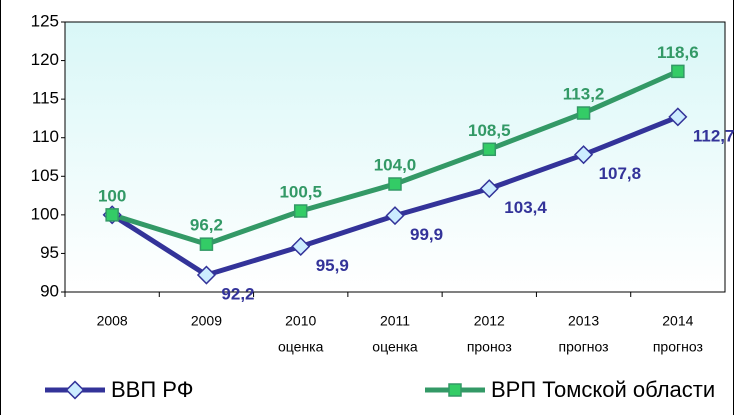 The width and height of the screenshot is (735, 415). What do you see at coordinates (206, 321) in the screenshot?
I see `x-tick-label: 2009` at bounding box center [206, 321].